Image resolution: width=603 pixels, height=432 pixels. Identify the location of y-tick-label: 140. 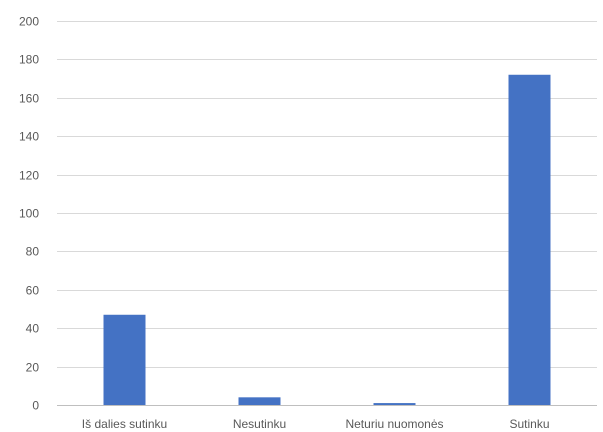
(29, 137).